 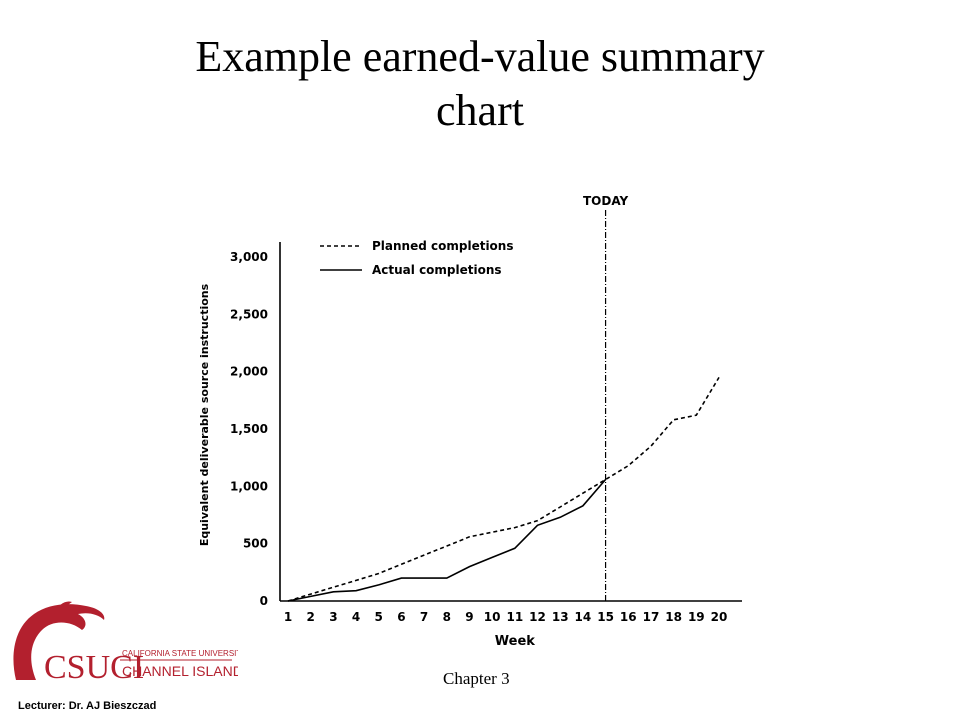 I want to click on legend-label: Planned completions, so click(x=442, y=246).